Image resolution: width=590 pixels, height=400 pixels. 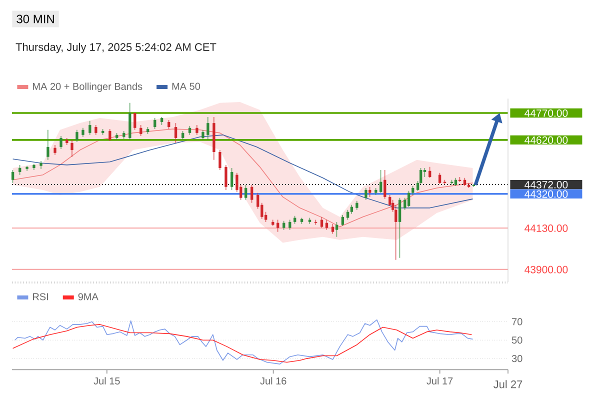 What do you see at coordinates (186, 86) in the screenshot?
I see `legend-label: MA 50` at bounding box center [186, 86].